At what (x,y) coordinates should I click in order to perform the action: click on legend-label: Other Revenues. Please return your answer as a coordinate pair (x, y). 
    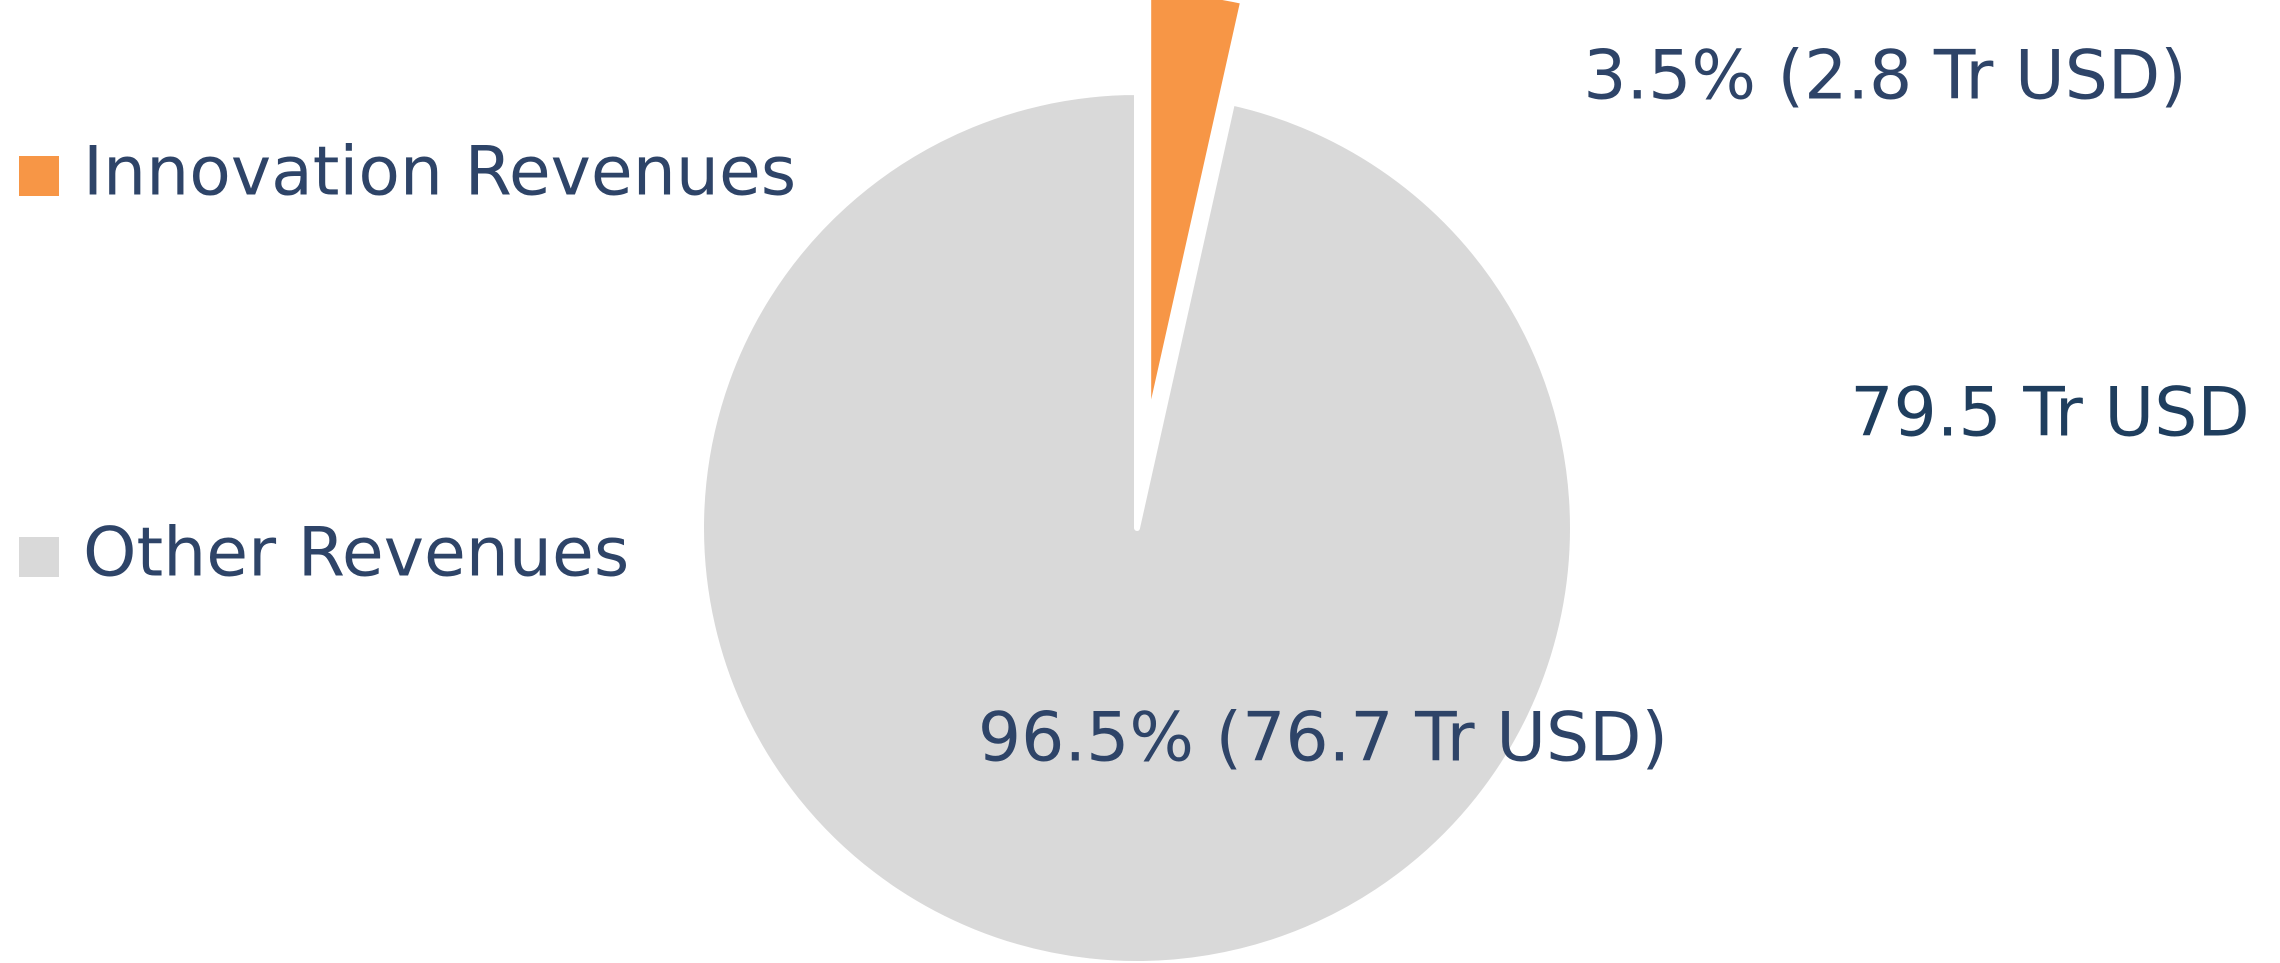
    Looking at the image, I should click on (356, 553).